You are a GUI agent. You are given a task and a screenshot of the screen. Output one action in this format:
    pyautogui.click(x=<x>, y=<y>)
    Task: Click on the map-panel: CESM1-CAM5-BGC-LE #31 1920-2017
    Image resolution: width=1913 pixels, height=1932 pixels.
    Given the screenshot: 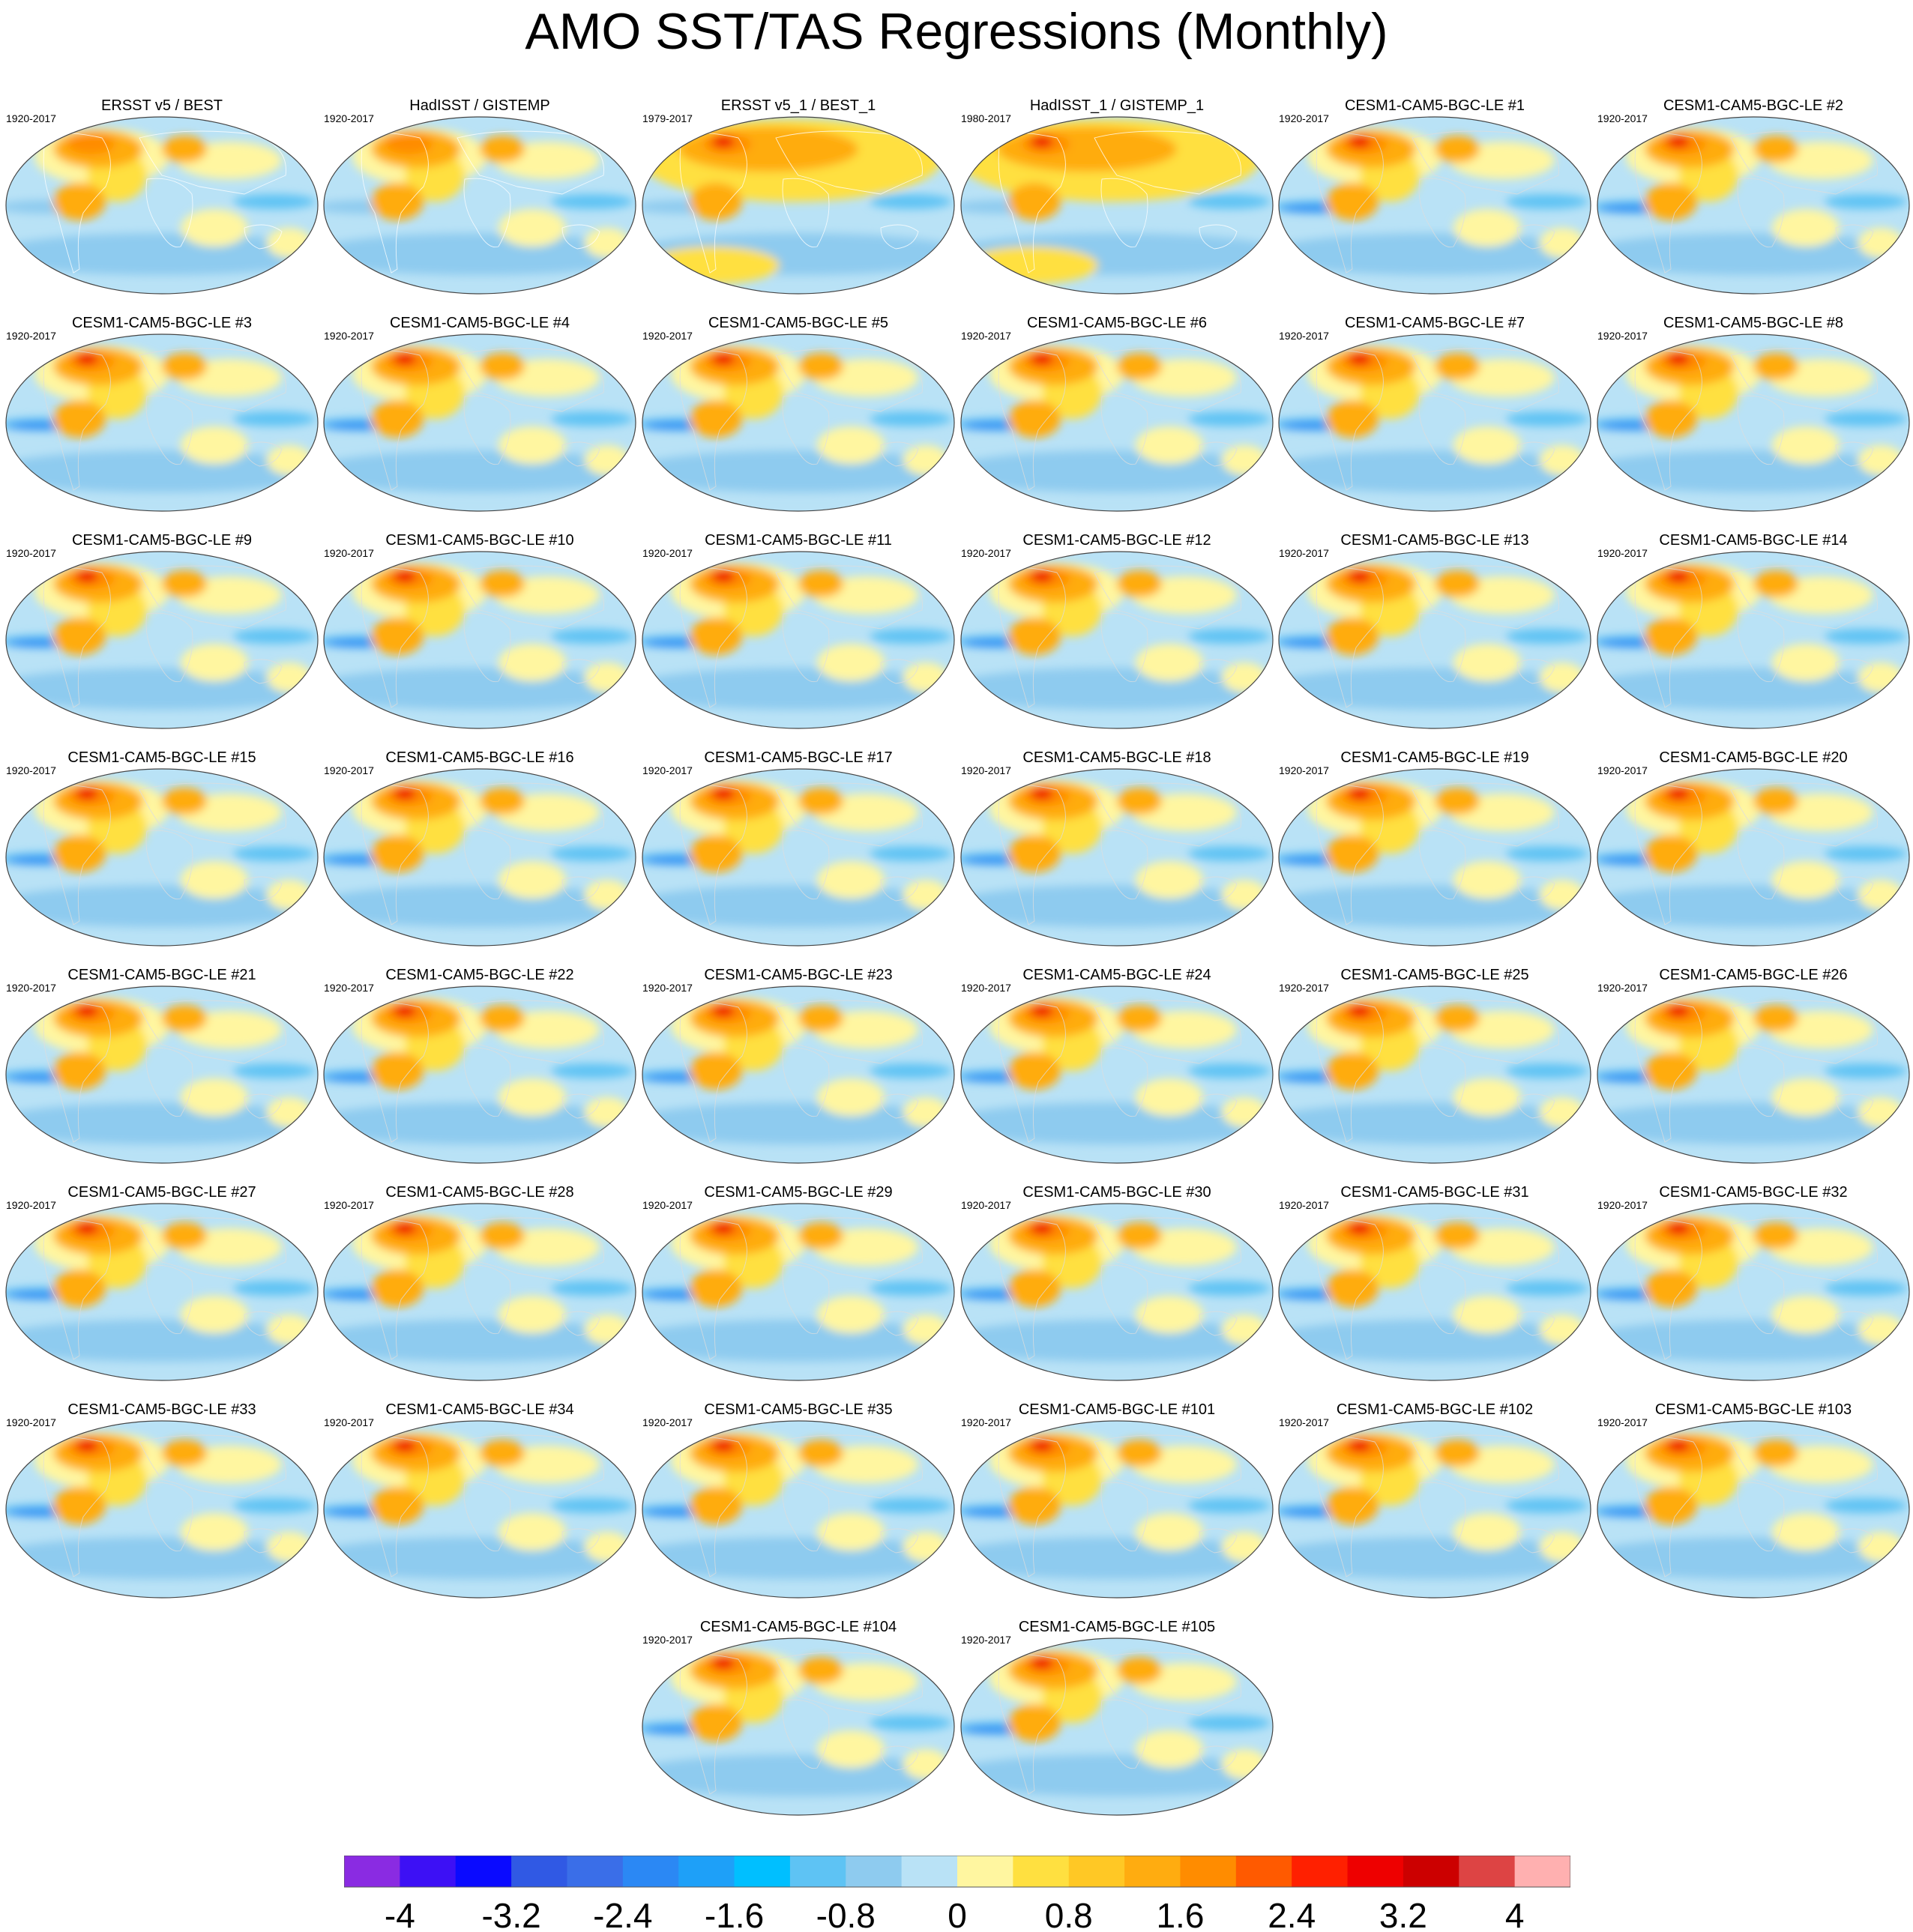 What is the action you would take?
    pyautogui.click(x=1434, y=1284)
    